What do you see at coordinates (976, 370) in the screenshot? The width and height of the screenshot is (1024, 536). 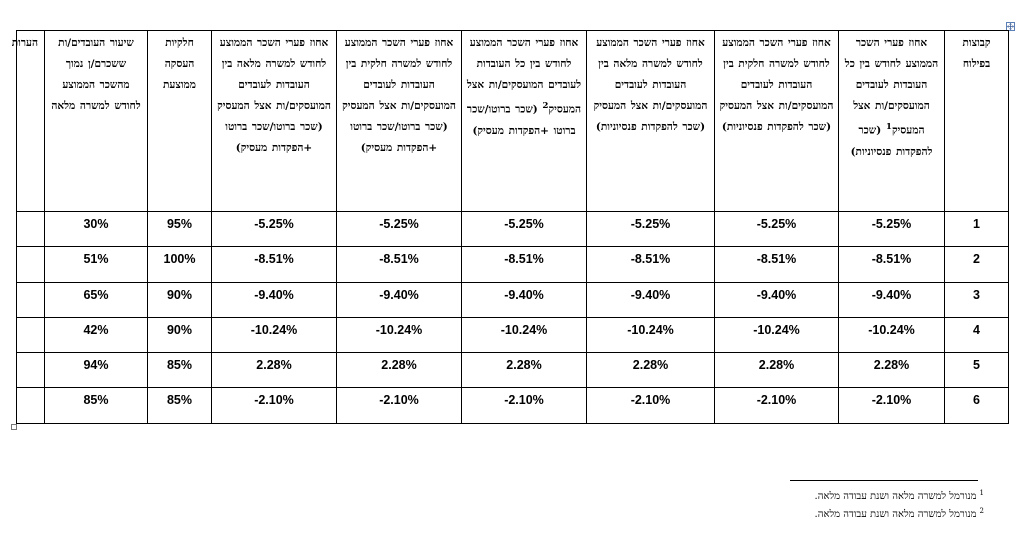 I see `cell-group: 5` at bounding box center [976, 370].